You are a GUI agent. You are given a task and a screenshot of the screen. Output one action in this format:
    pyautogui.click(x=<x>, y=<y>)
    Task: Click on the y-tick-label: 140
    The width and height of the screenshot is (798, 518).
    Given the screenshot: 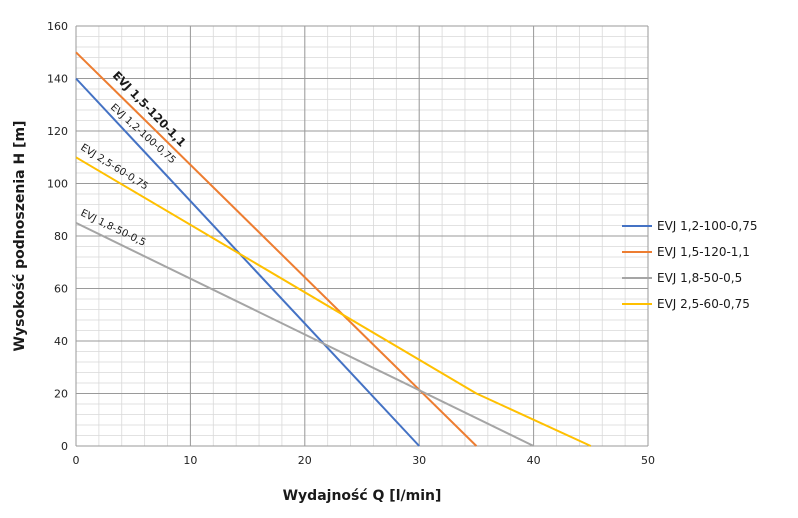 What is the action you would take?
    pyautogui.click(x=57, y=79)
    